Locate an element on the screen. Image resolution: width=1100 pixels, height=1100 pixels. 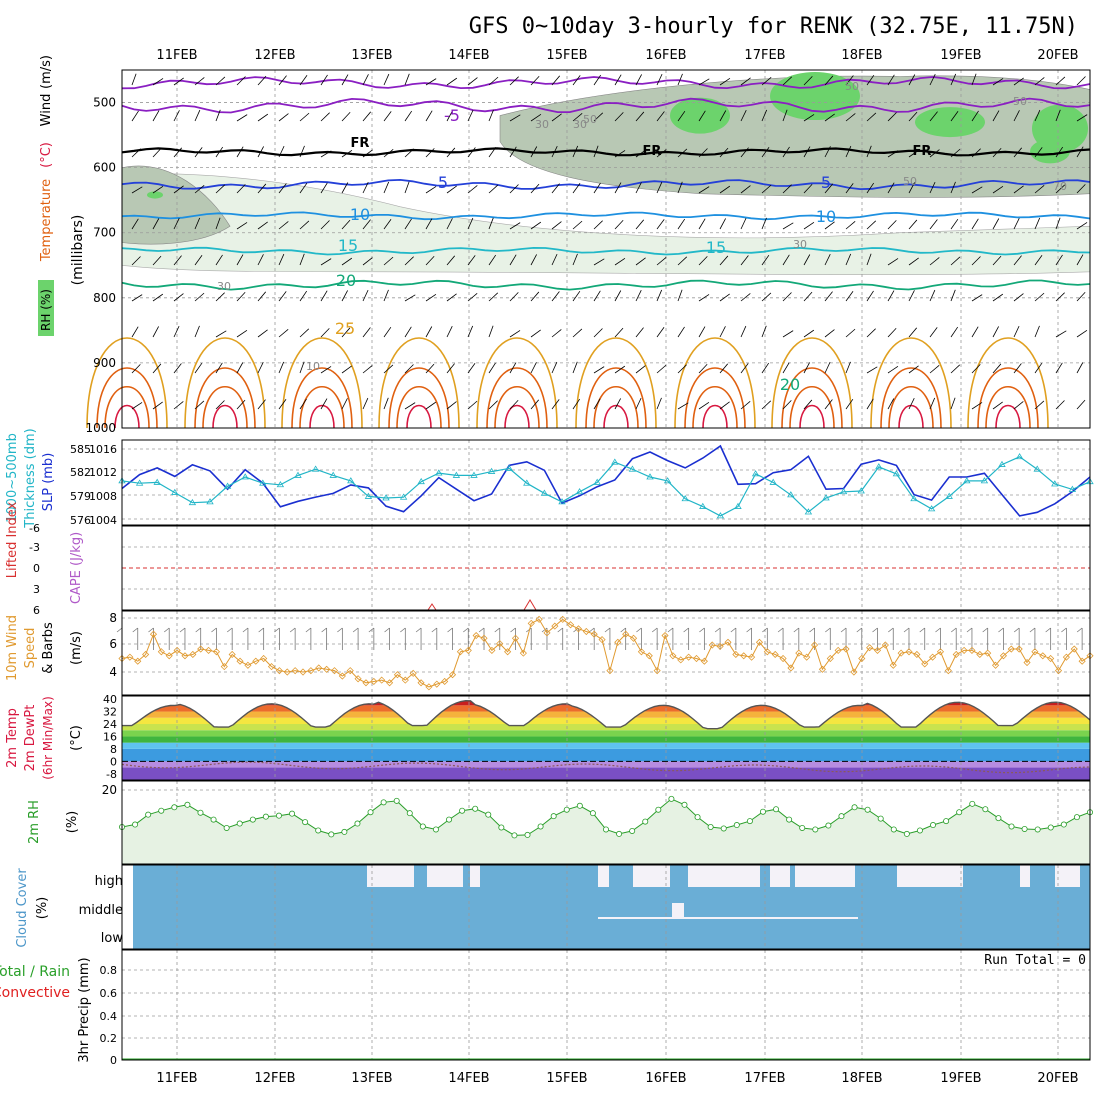
isotherm-line is located at coordinates (606, 285).